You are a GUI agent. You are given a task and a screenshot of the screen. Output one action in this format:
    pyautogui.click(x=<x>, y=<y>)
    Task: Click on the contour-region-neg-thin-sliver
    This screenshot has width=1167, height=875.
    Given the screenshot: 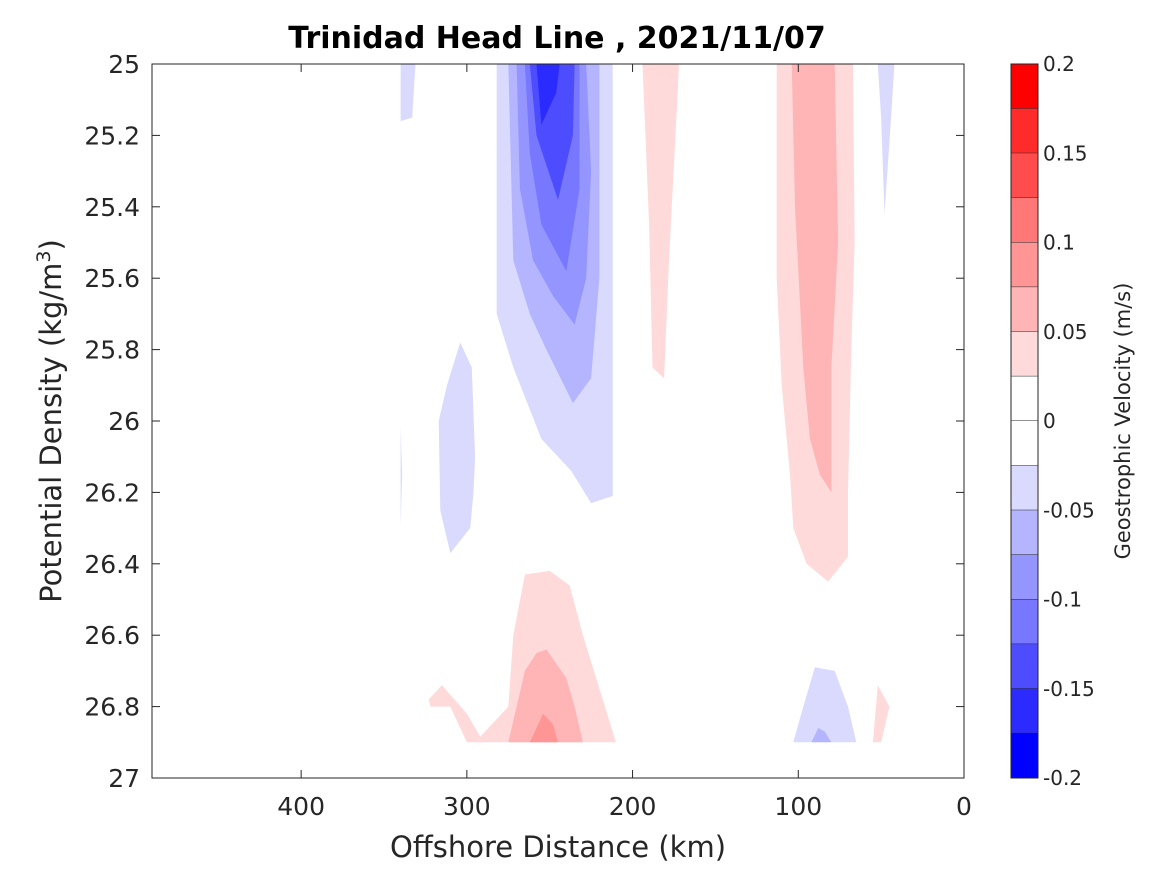 What is the action you would take?
    pyautogui.click(x=401, y=476)
    